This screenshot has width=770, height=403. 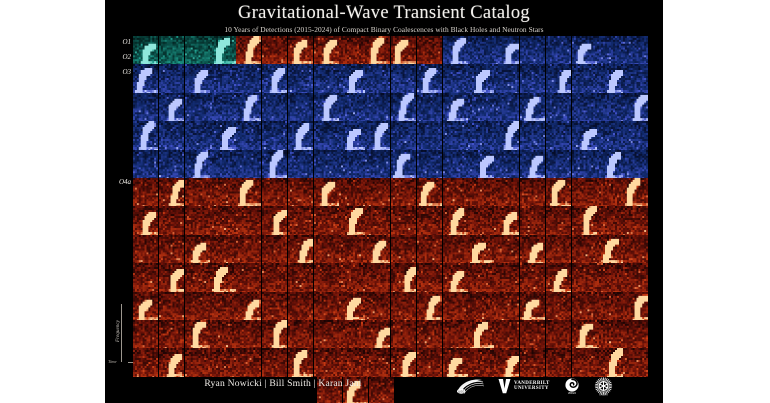 What do you see at coordinates (112, 361) in the screenshot?
I see `time-axis-label: Time` at bounding box center [112, 361].